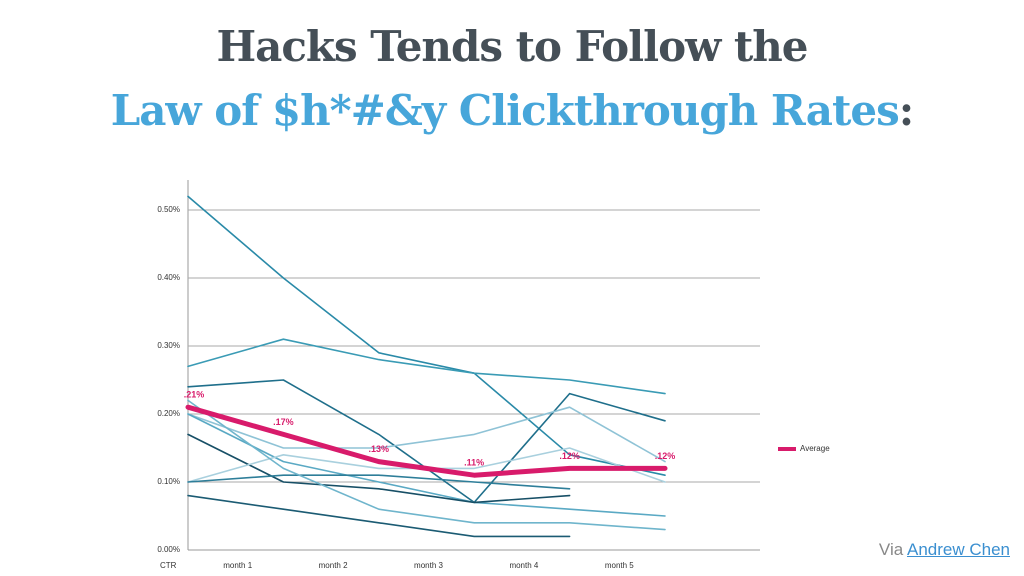 This screenshot has width=1024, height=576. Describe the element at coordinates (333, 565) in the screenshot. I see `x-tick-label: month 2` at that location.